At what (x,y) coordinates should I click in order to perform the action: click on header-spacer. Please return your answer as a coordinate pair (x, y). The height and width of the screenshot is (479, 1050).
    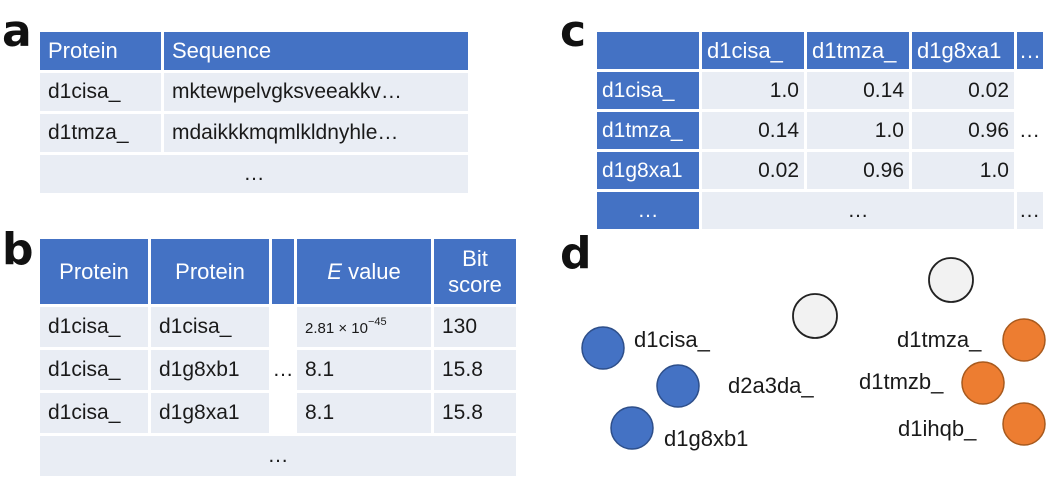
    Looking at the image, I should click on (283, 271).